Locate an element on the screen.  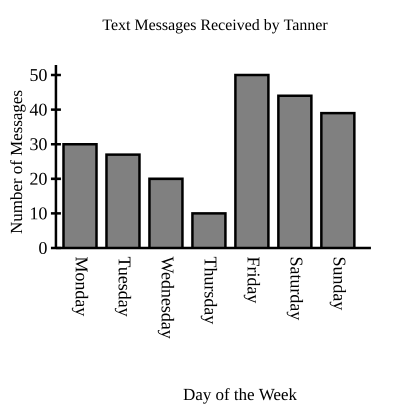
y-tick-label: 20 is located at coordinates (38, 178).